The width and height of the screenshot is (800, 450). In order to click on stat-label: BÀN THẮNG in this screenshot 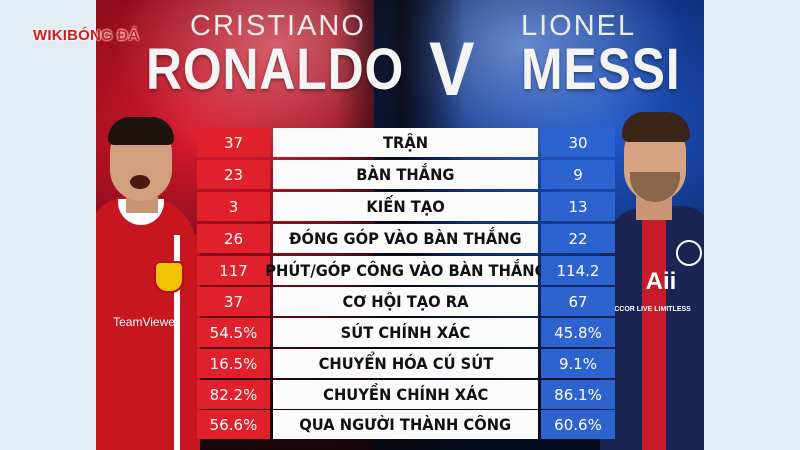, I will do `click(405, 174)`.